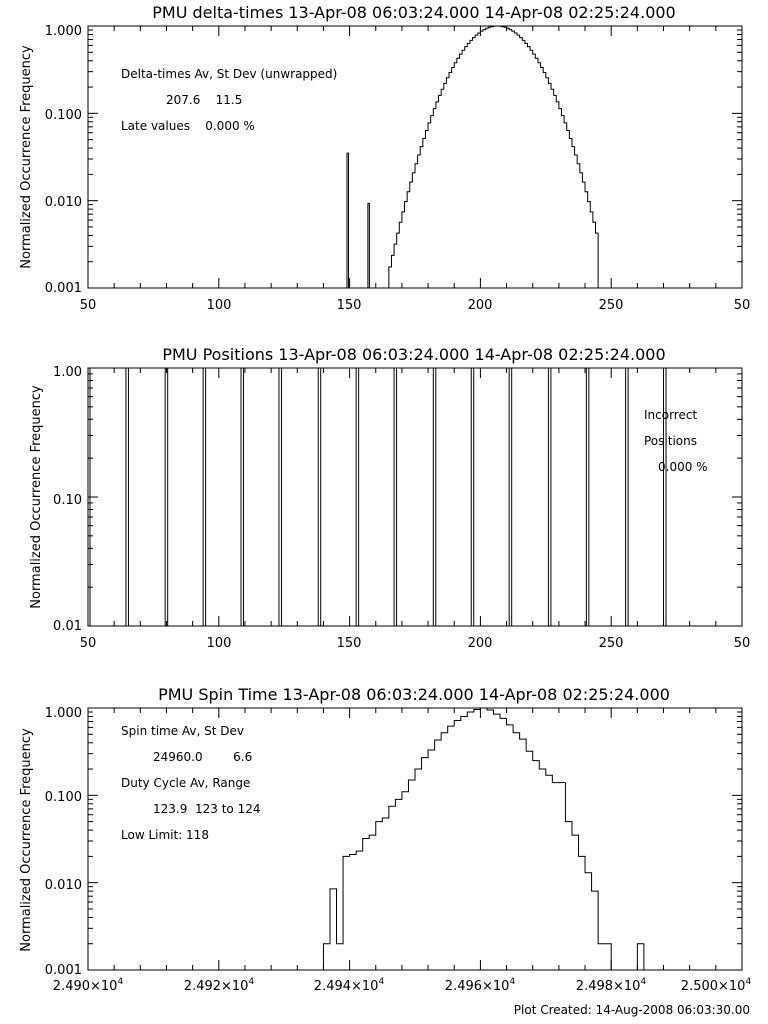 Image resolution: width=768 pixels, height=1024 pixels. I want to click on y-axis-label-spin-time: Normalized Occurrence Frequency, so click(26, 840).